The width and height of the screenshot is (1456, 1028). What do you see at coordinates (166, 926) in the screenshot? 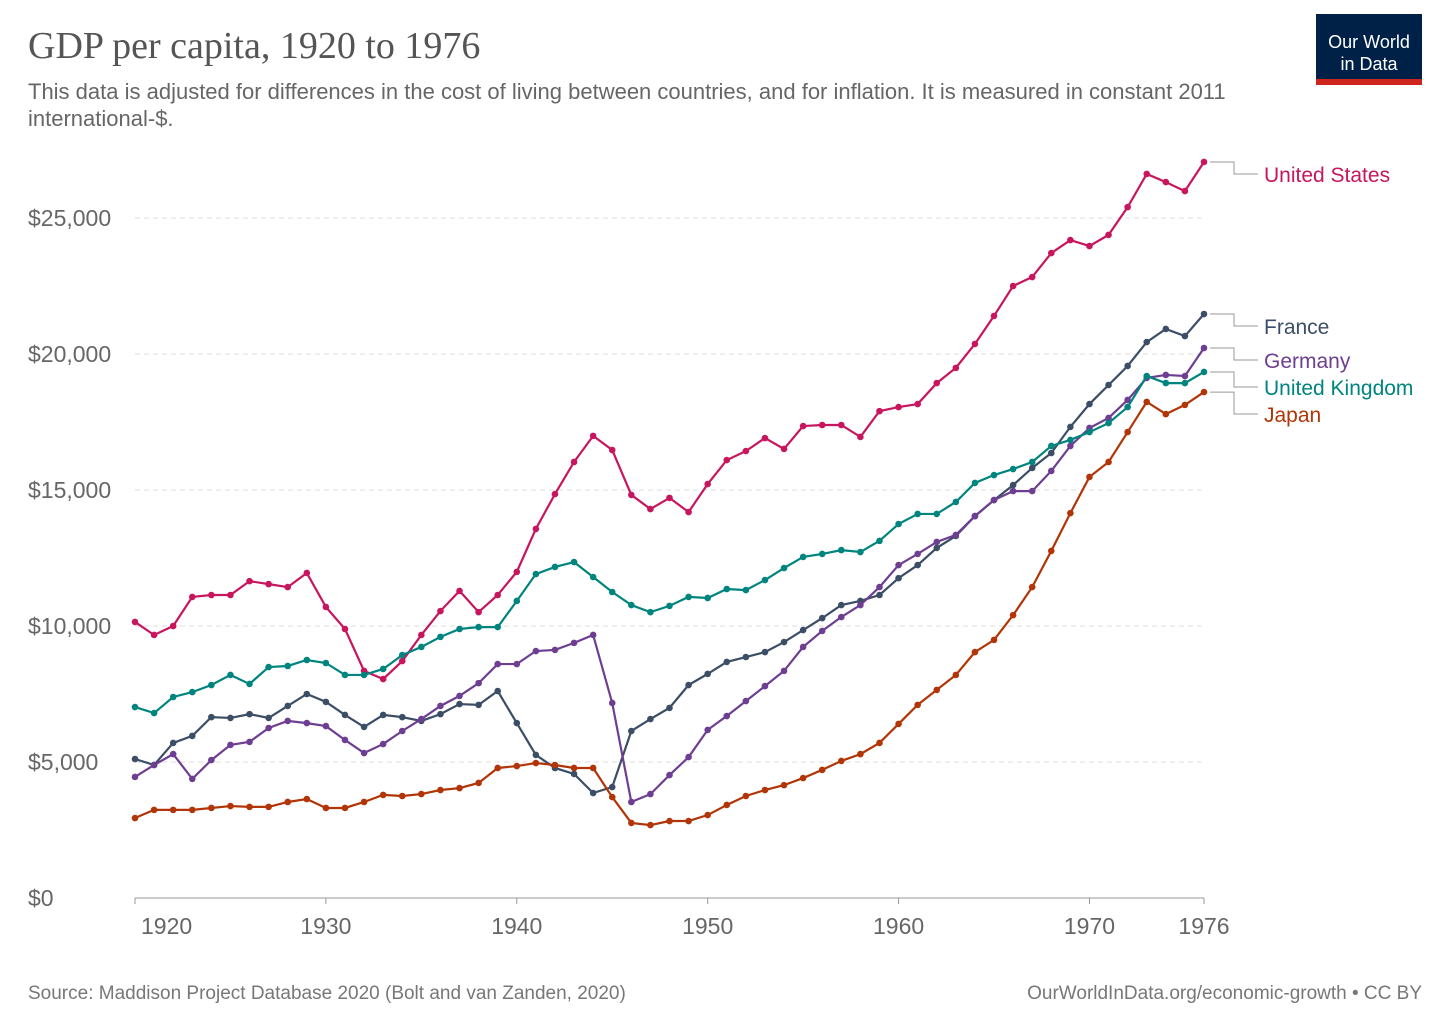
I see `x-tick-label: 1920` at bounding box center [166, 926].